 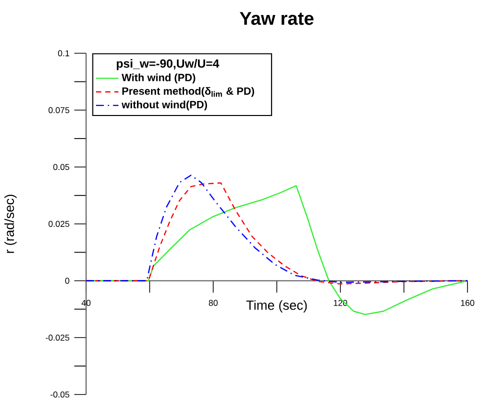 What do you see at coordinates (276, 306) in the screenshot?
I see `x-axis-title: Time (sec)` at bounding box center [276, 306].